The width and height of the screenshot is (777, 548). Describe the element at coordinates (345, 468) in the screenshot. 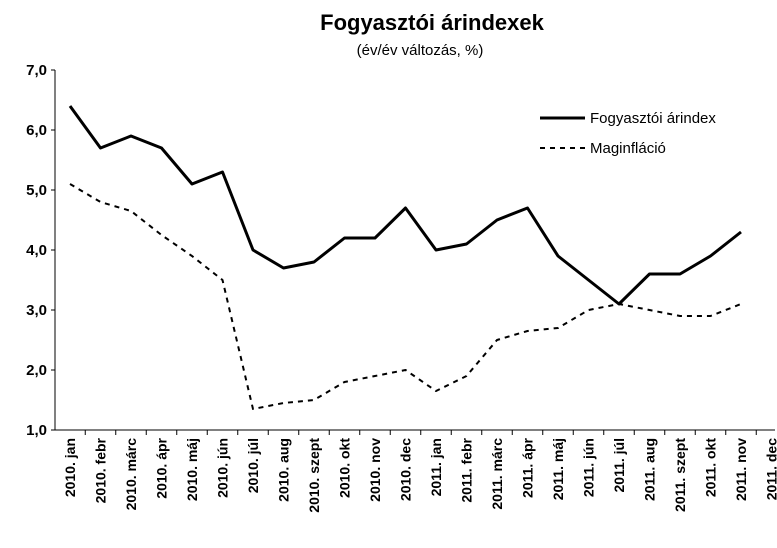

I see `x-tick-label: 2010. okt` at that location.